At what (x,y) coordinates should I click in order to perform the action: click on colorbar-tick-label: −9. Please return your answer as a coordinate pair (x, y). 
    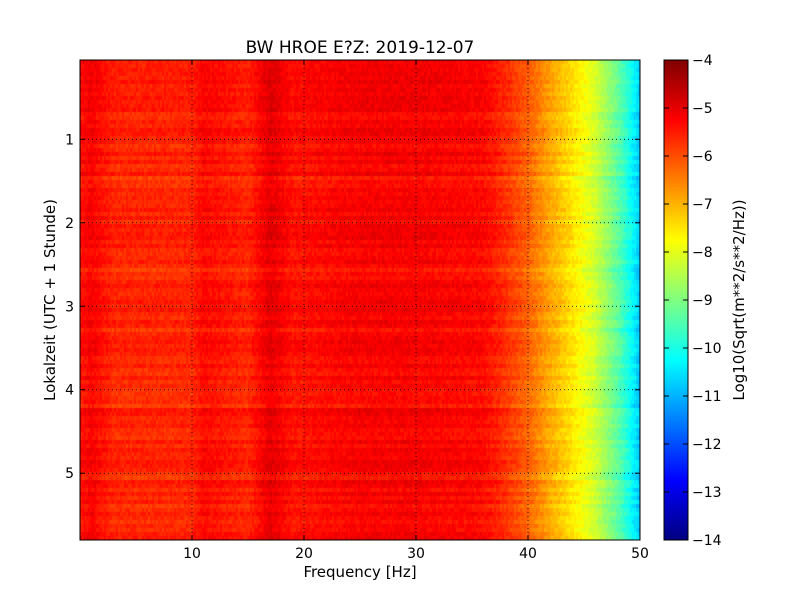
    Looking at the image, I should click on (702, 301).